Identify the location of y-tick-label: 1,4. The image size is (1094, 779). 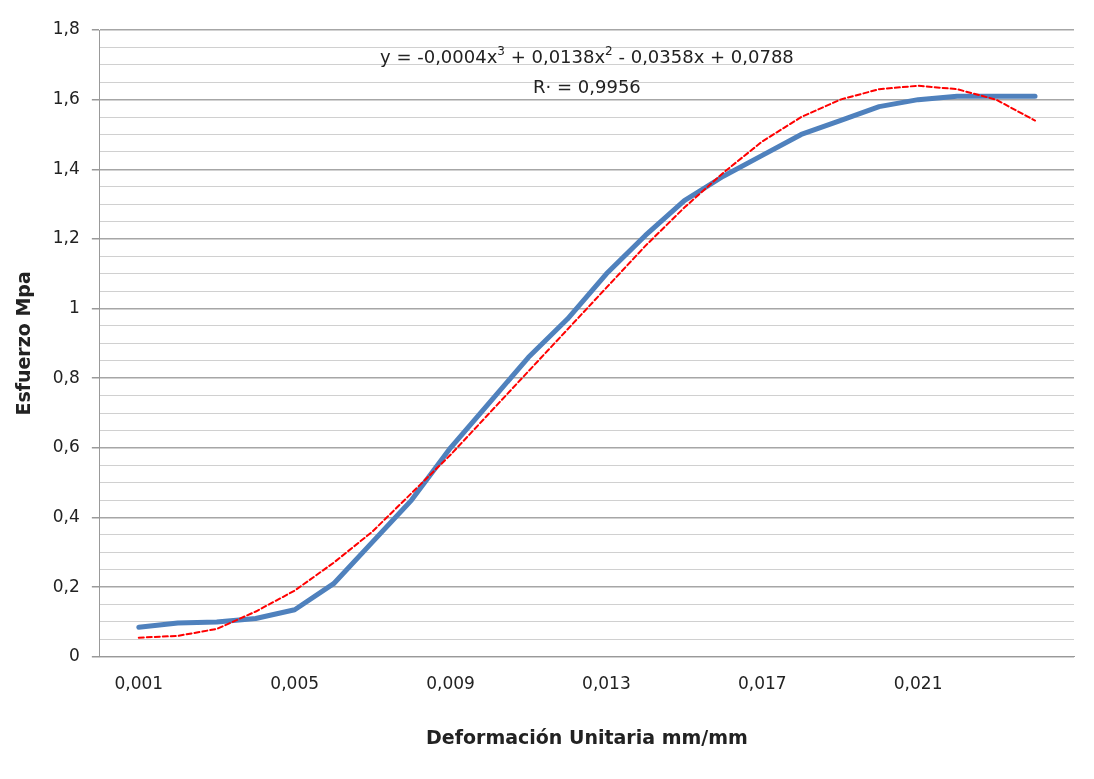
(66, 167).